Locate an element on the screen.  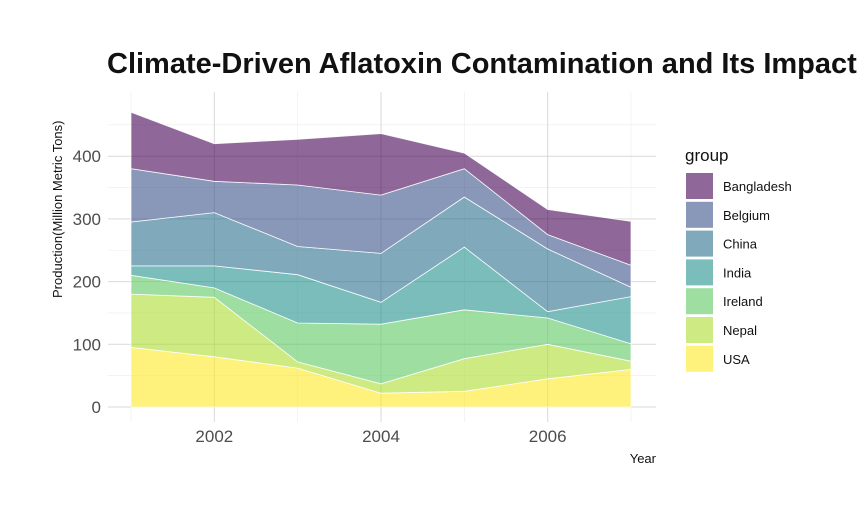
y-tick-label: 0 is located at coordinates (96, 407).